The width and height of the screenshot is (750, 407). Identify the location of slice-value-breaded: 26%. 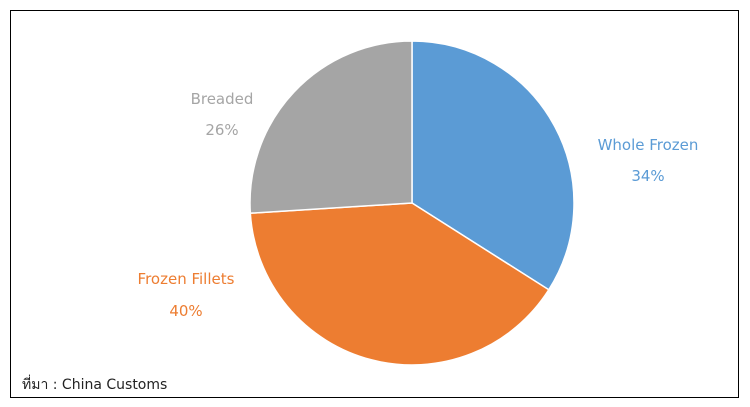
(221, 130).